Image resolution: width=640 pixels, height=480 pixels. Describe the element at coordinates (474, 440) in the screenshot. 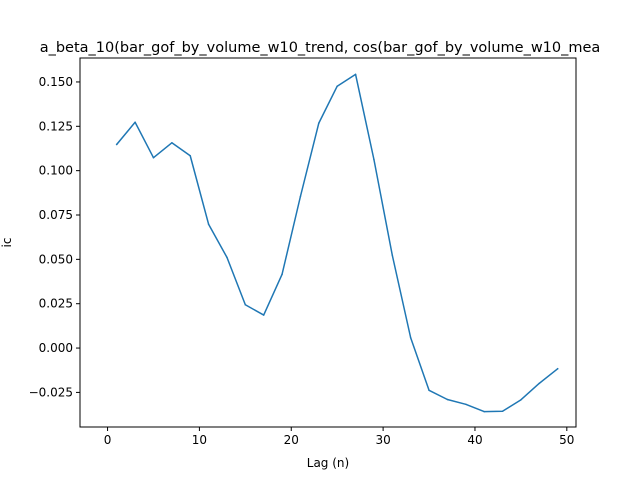

I see `x-tick-label: 40` at that location.